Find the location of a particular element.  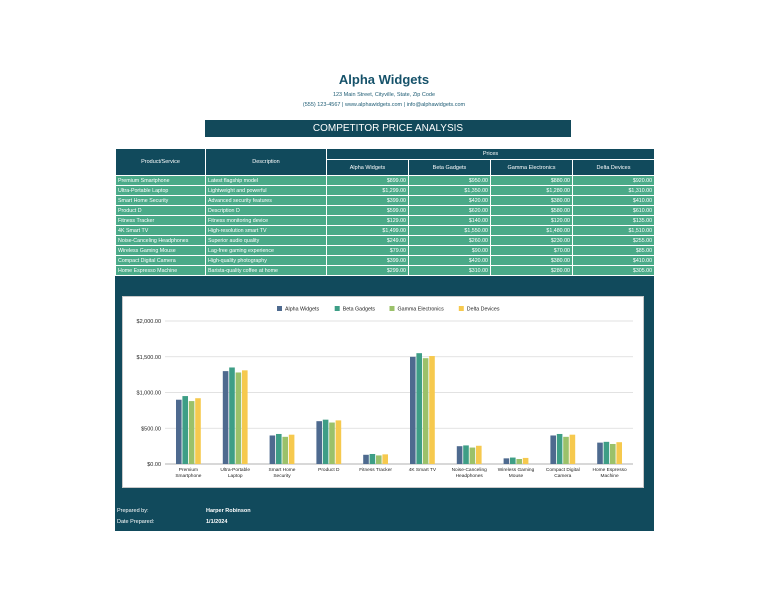

description-cell: Description D is located at coordinates (266, 210).